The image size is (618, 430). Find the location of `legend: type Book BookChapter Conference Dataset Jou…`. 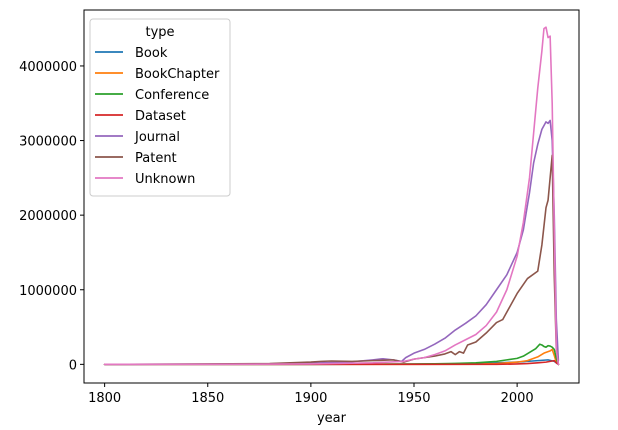

legend: type Book BookChapter Conference Dataset Jou… is located at coordinates (160, 107).